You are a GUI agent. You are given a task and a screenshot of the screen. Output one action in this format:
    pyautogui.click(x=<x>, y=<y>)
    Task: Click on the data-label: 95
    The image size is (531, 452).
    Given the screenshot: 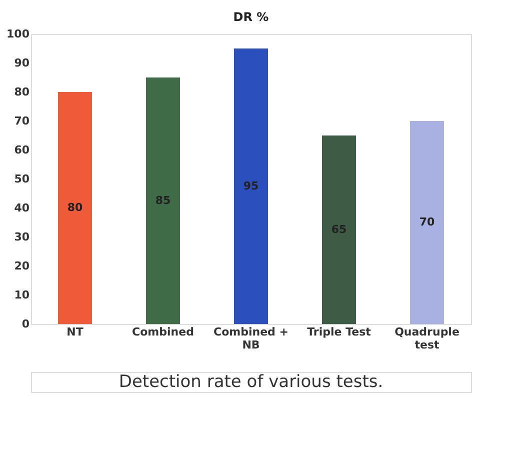 What is the action you would take?
    pyautogui.click(x=251, y=185)
    